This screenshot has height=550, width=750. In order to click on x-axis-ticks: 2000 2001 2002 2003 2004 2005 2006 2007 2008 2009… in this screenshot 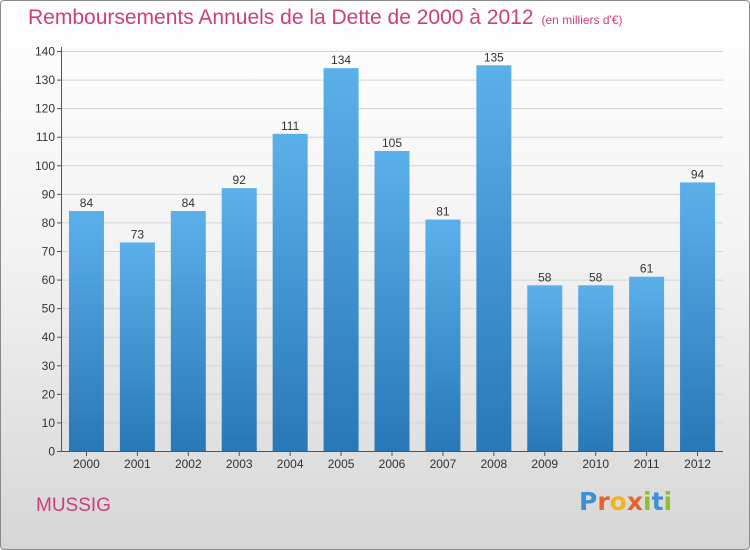, I will do `click(392, 461)`.